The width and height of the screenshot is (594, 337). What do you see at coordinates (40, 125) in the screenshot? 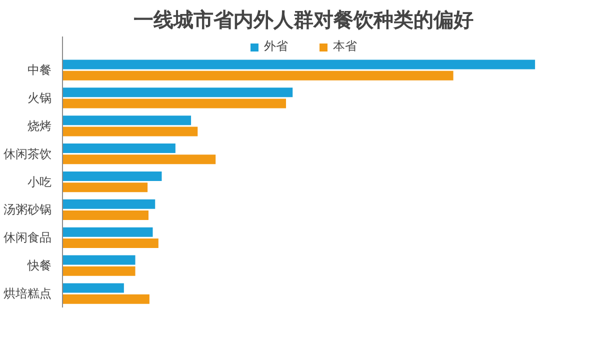
I see `y-tick-label: 烧烤` at bounding box center [40, 125].